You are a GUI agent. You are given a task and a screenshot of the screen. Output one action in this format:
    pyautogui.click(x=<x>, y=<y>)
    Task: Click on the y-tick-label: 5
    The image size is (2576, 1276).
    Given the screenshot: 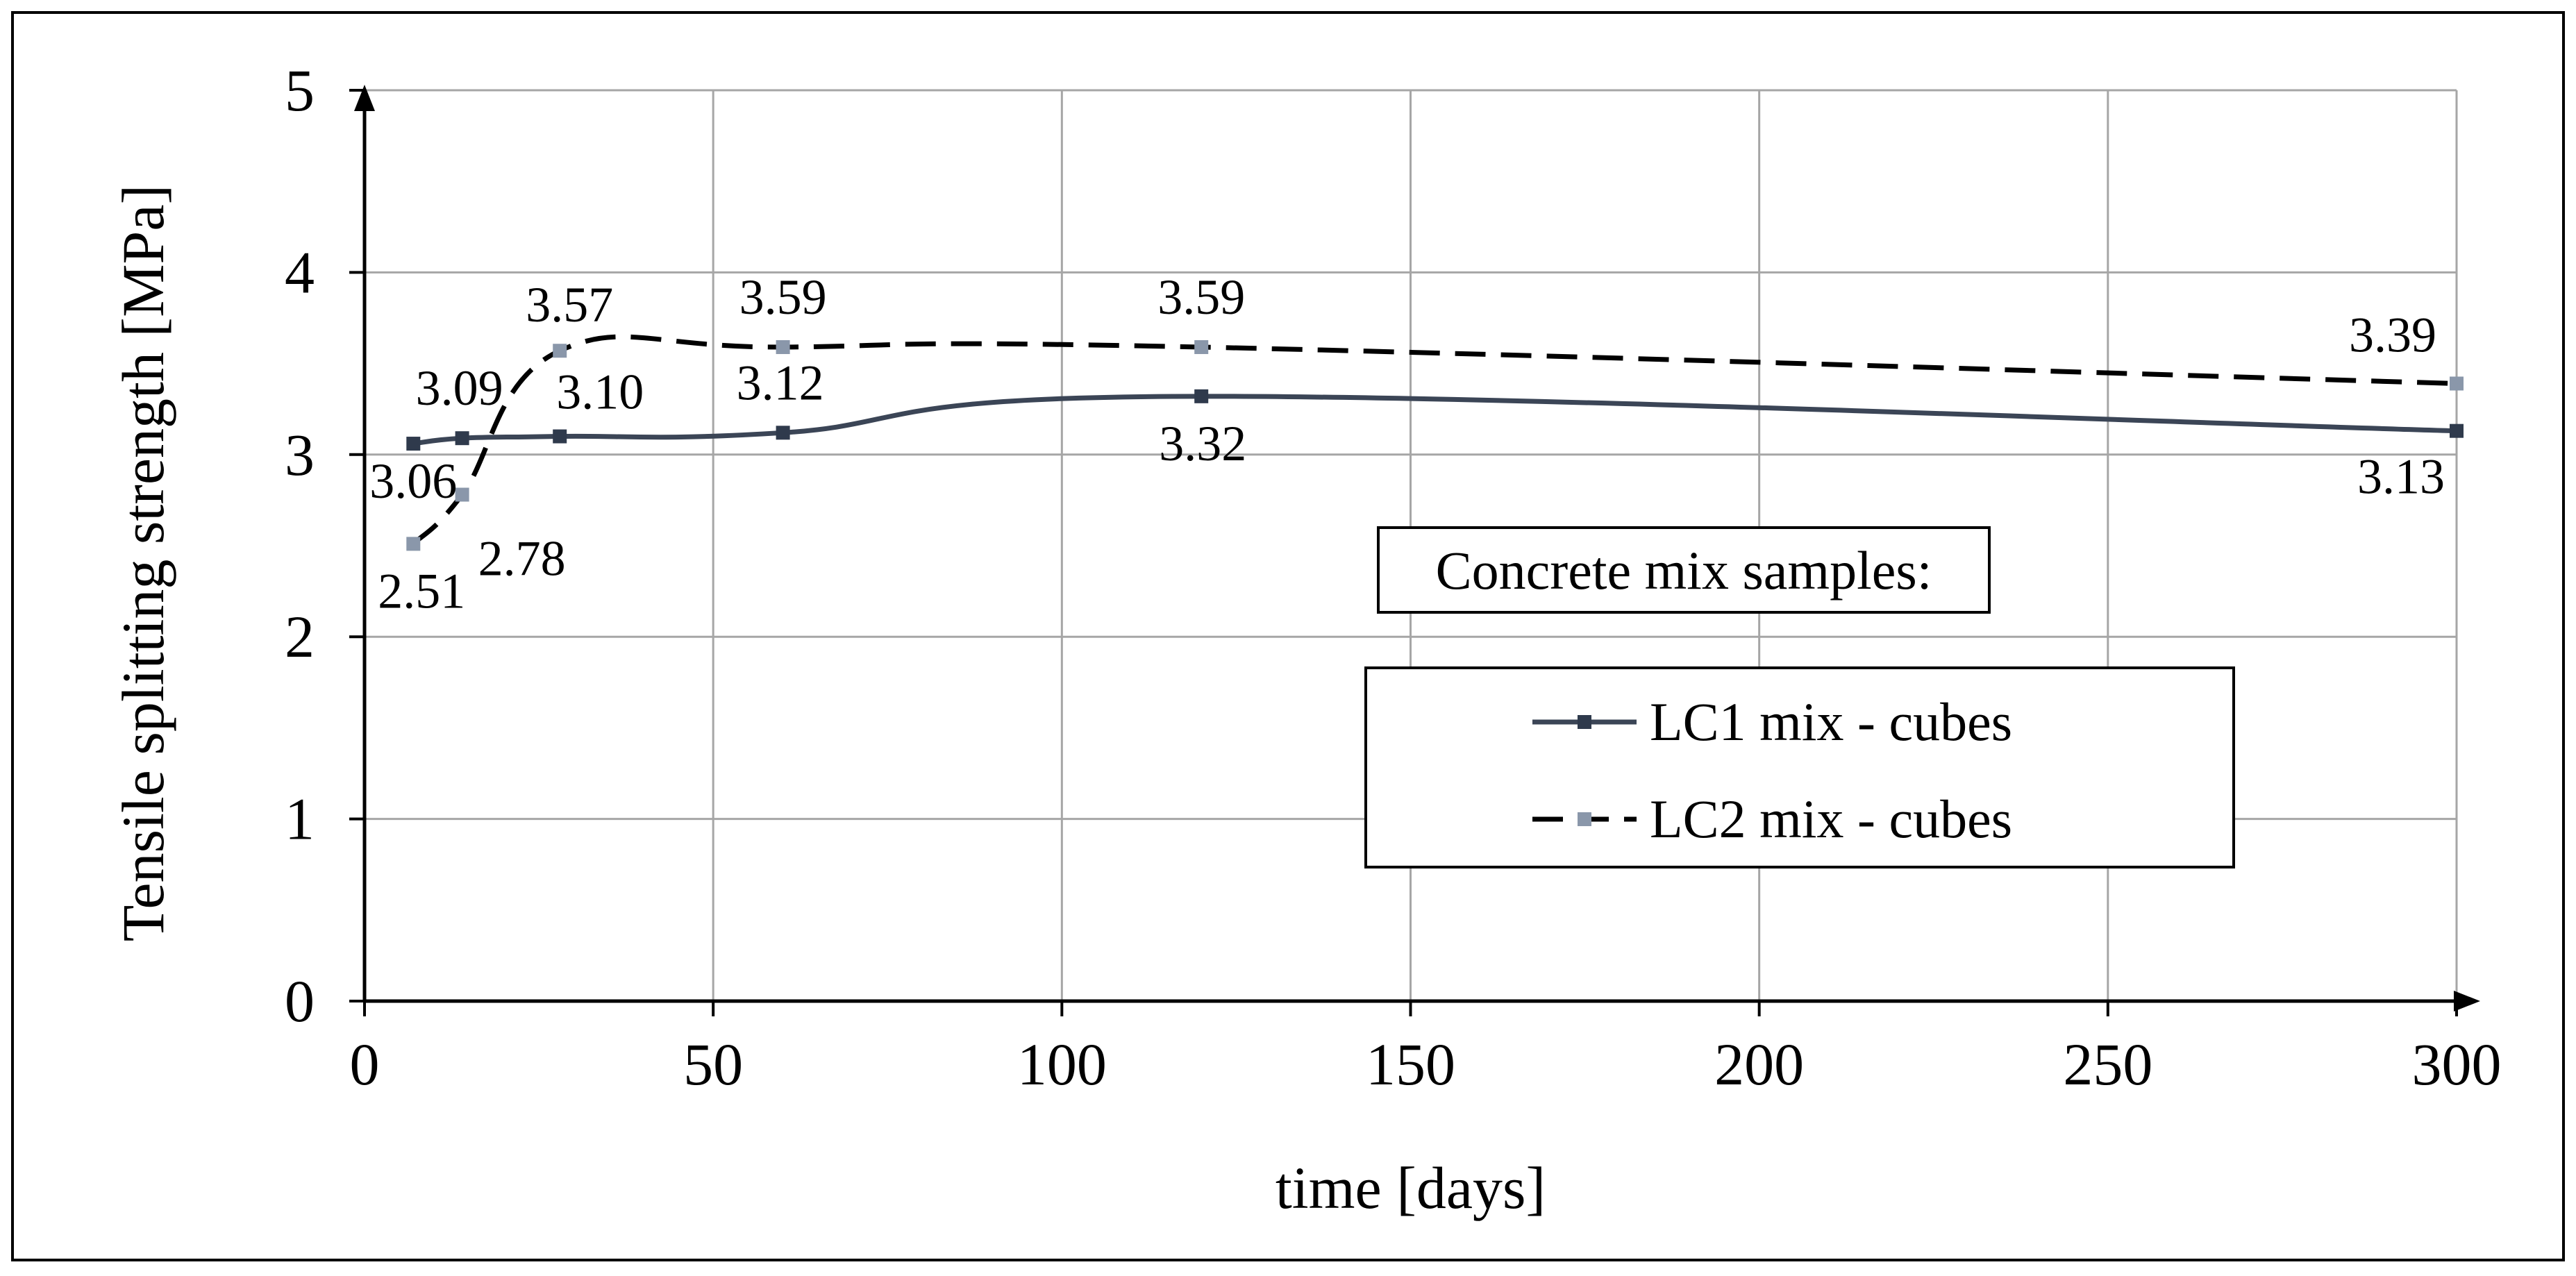 What is the action you would take?
    pyautogui.click(x=300, y=90)
    